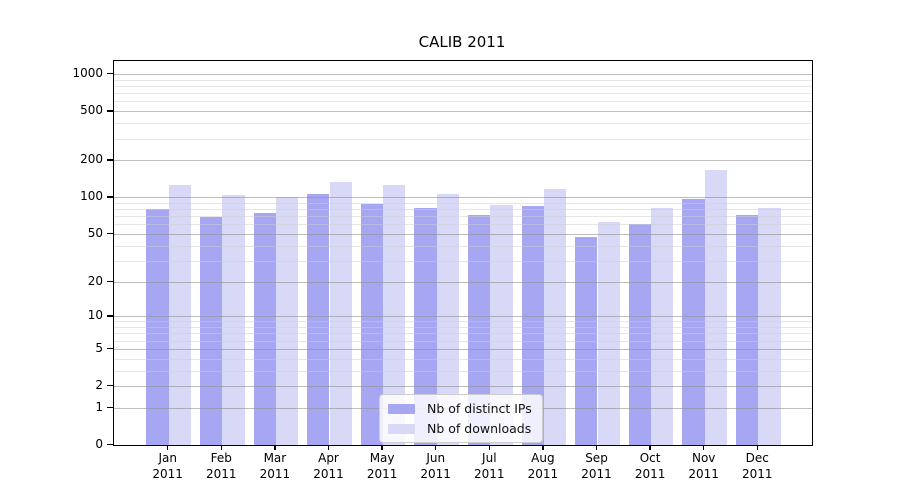 This screenshot has width=900, height=500. I want to click on x-tick-month: Oct, so click(650, 458).